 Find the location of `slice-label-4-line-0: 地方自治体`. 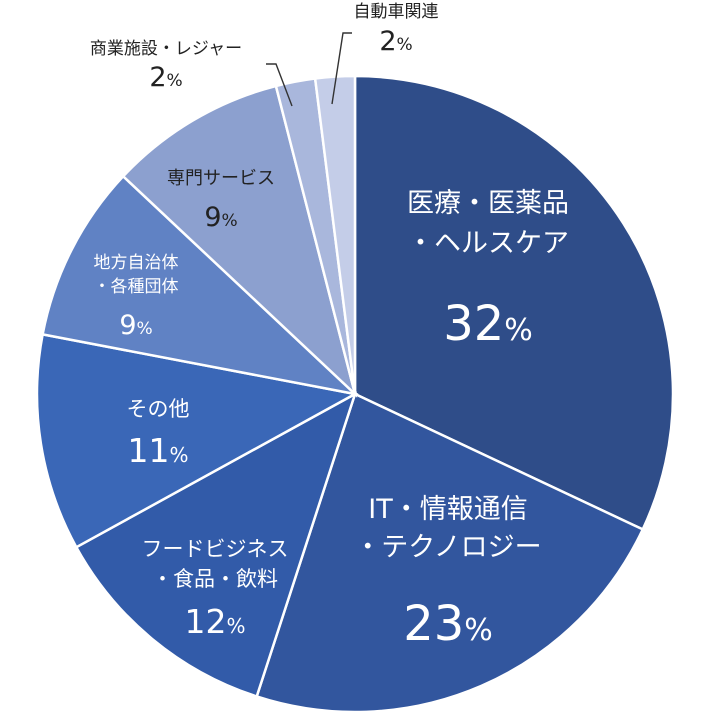

slice-label-4-line-0: 地方自治体 is located at coordinates (136, 263).